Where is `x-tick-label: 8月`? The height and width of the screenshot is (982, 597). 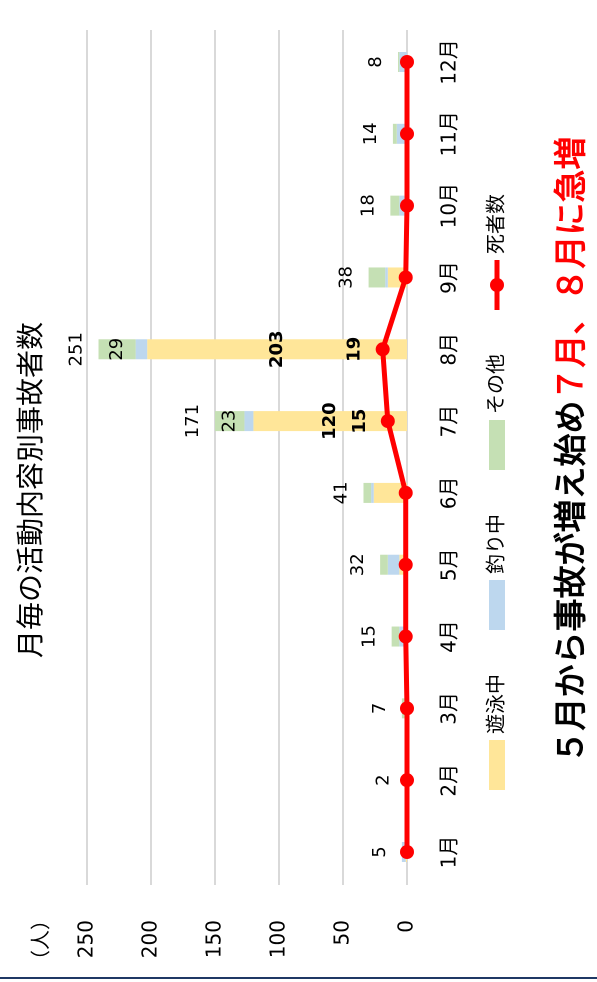
x-tick-label: 8月 is located at coordinates (449, 349).